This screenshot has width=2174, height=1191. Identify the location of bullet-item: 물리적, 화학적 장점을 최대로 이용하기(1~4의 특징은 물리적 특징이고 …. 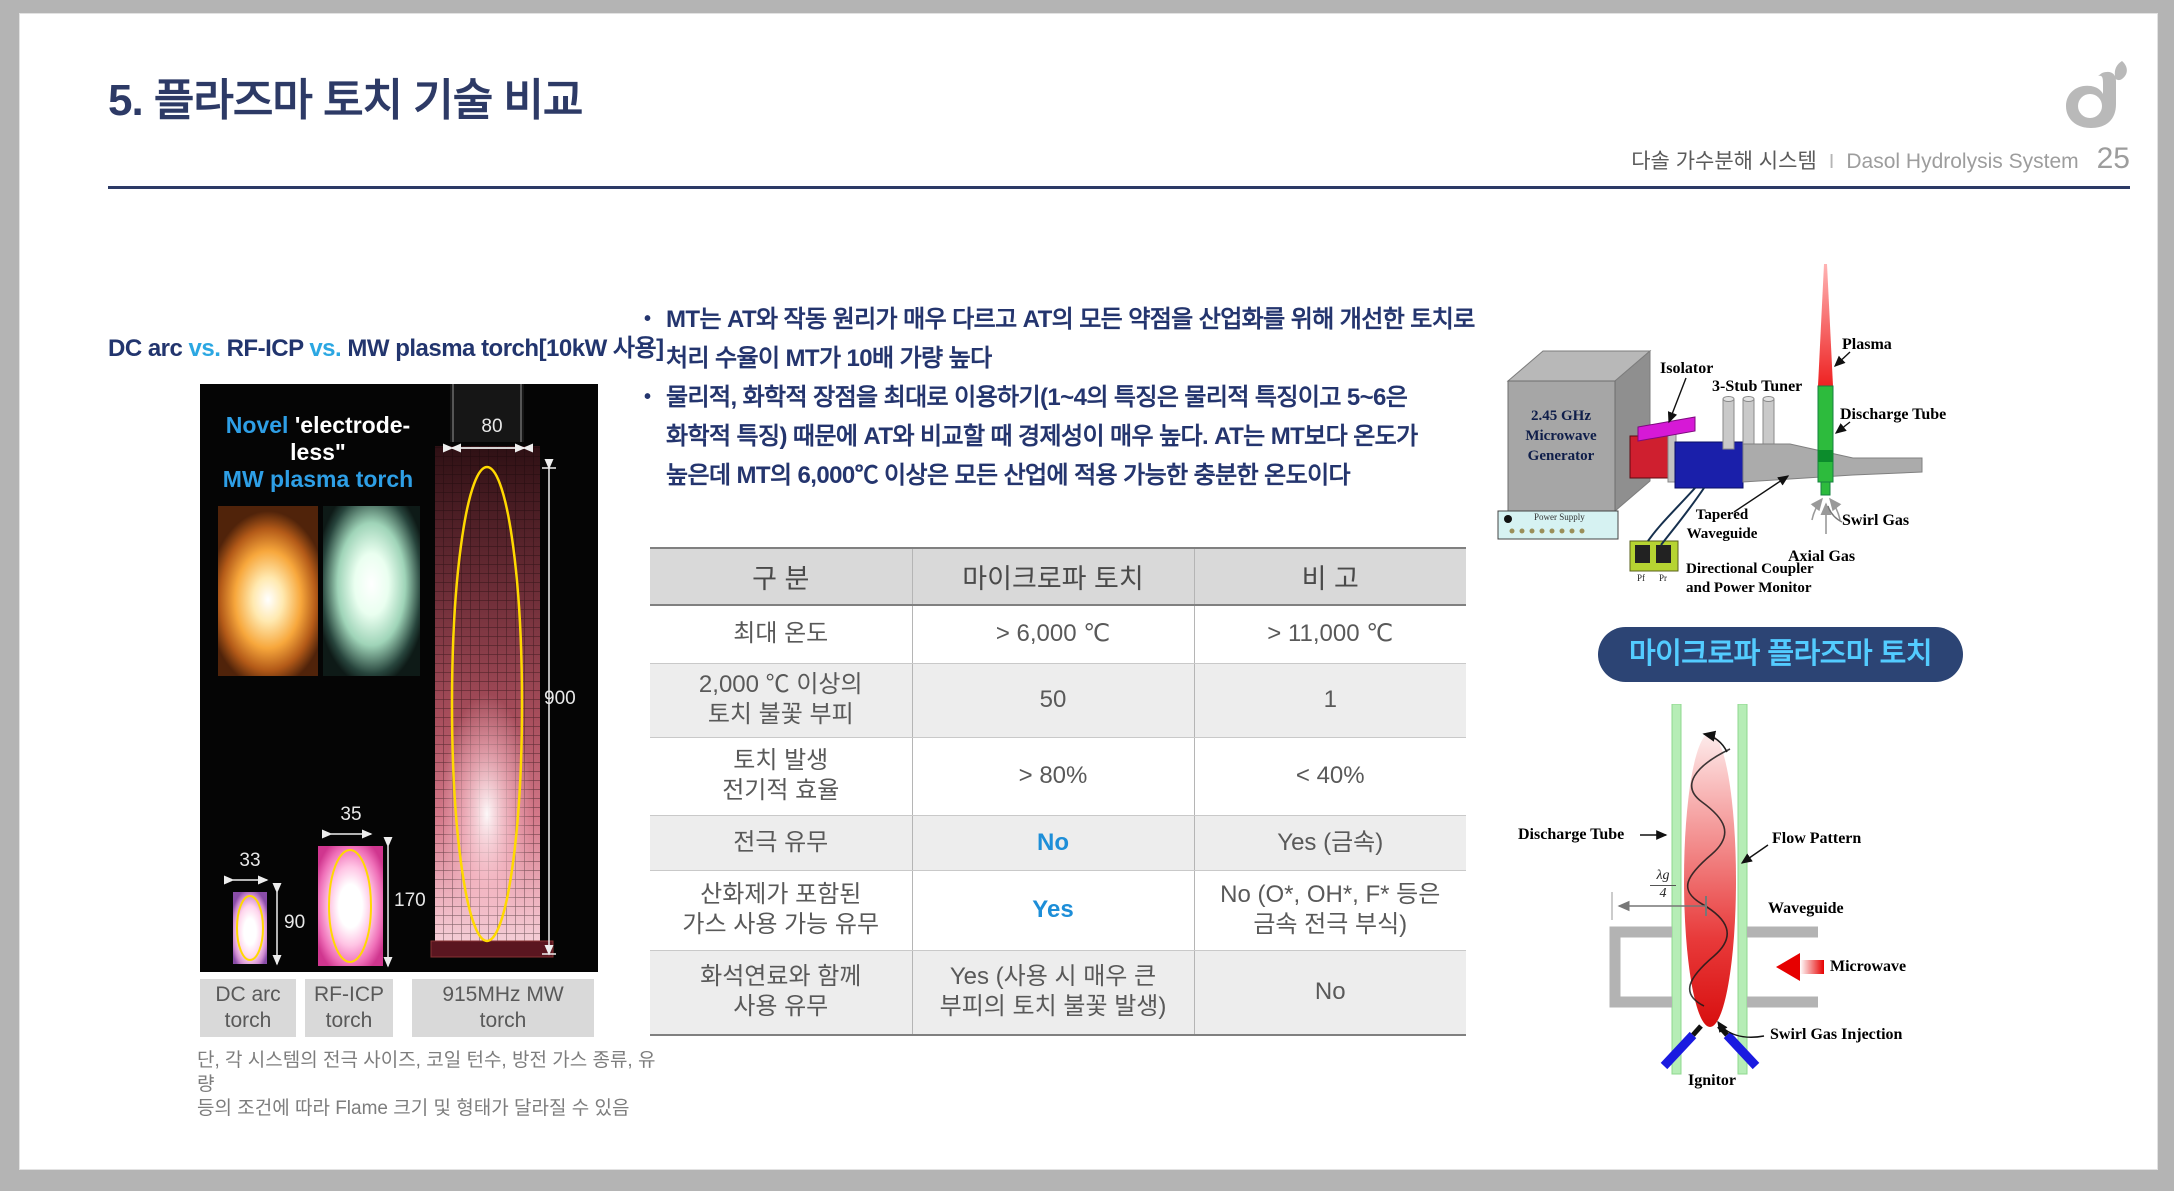
(1059, 436).